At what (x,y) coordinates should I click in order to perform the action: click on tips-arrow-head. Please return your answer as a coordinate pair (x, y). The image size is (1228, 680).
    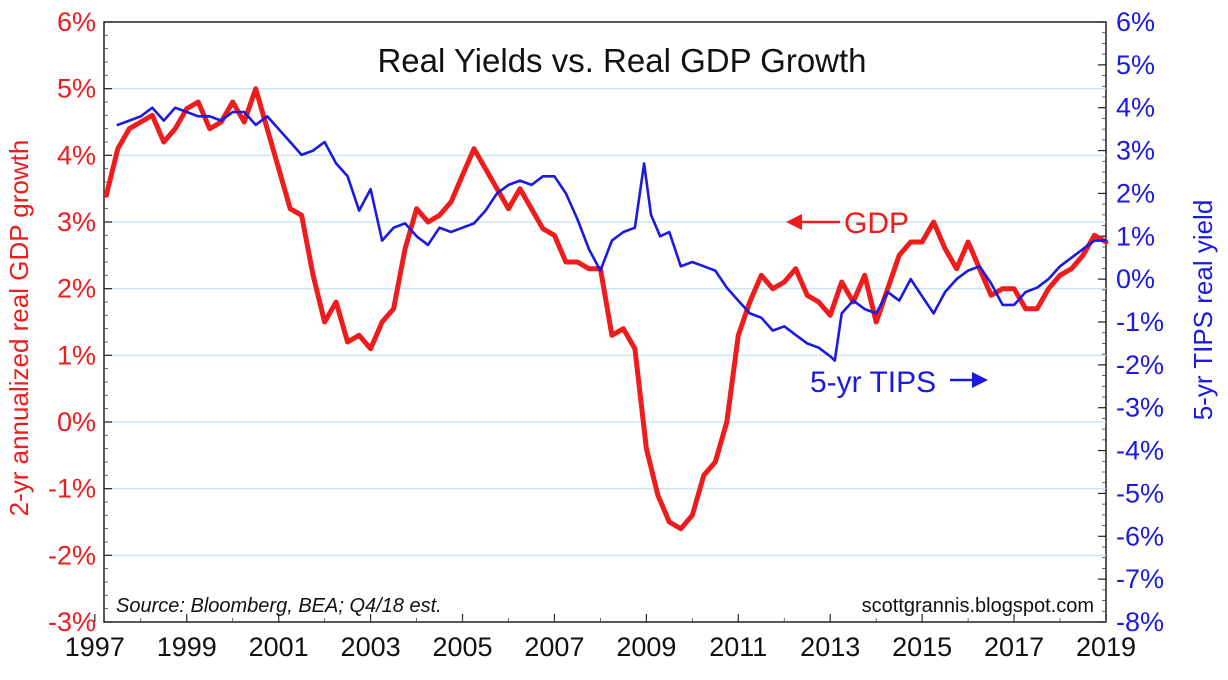
    Looking at the image, I should click on (980, 380).